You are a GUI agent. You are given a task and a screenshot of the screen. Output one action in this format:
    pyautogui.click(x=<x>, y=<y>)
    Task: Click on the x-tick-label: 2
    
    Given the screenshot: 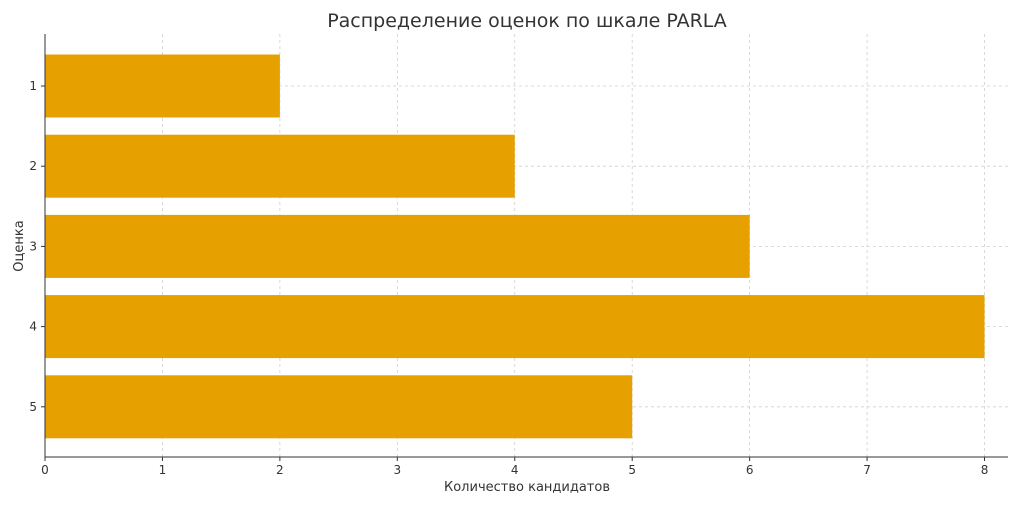 What is the action you would take?
    pyautogui.click(x=280, y=470)
    